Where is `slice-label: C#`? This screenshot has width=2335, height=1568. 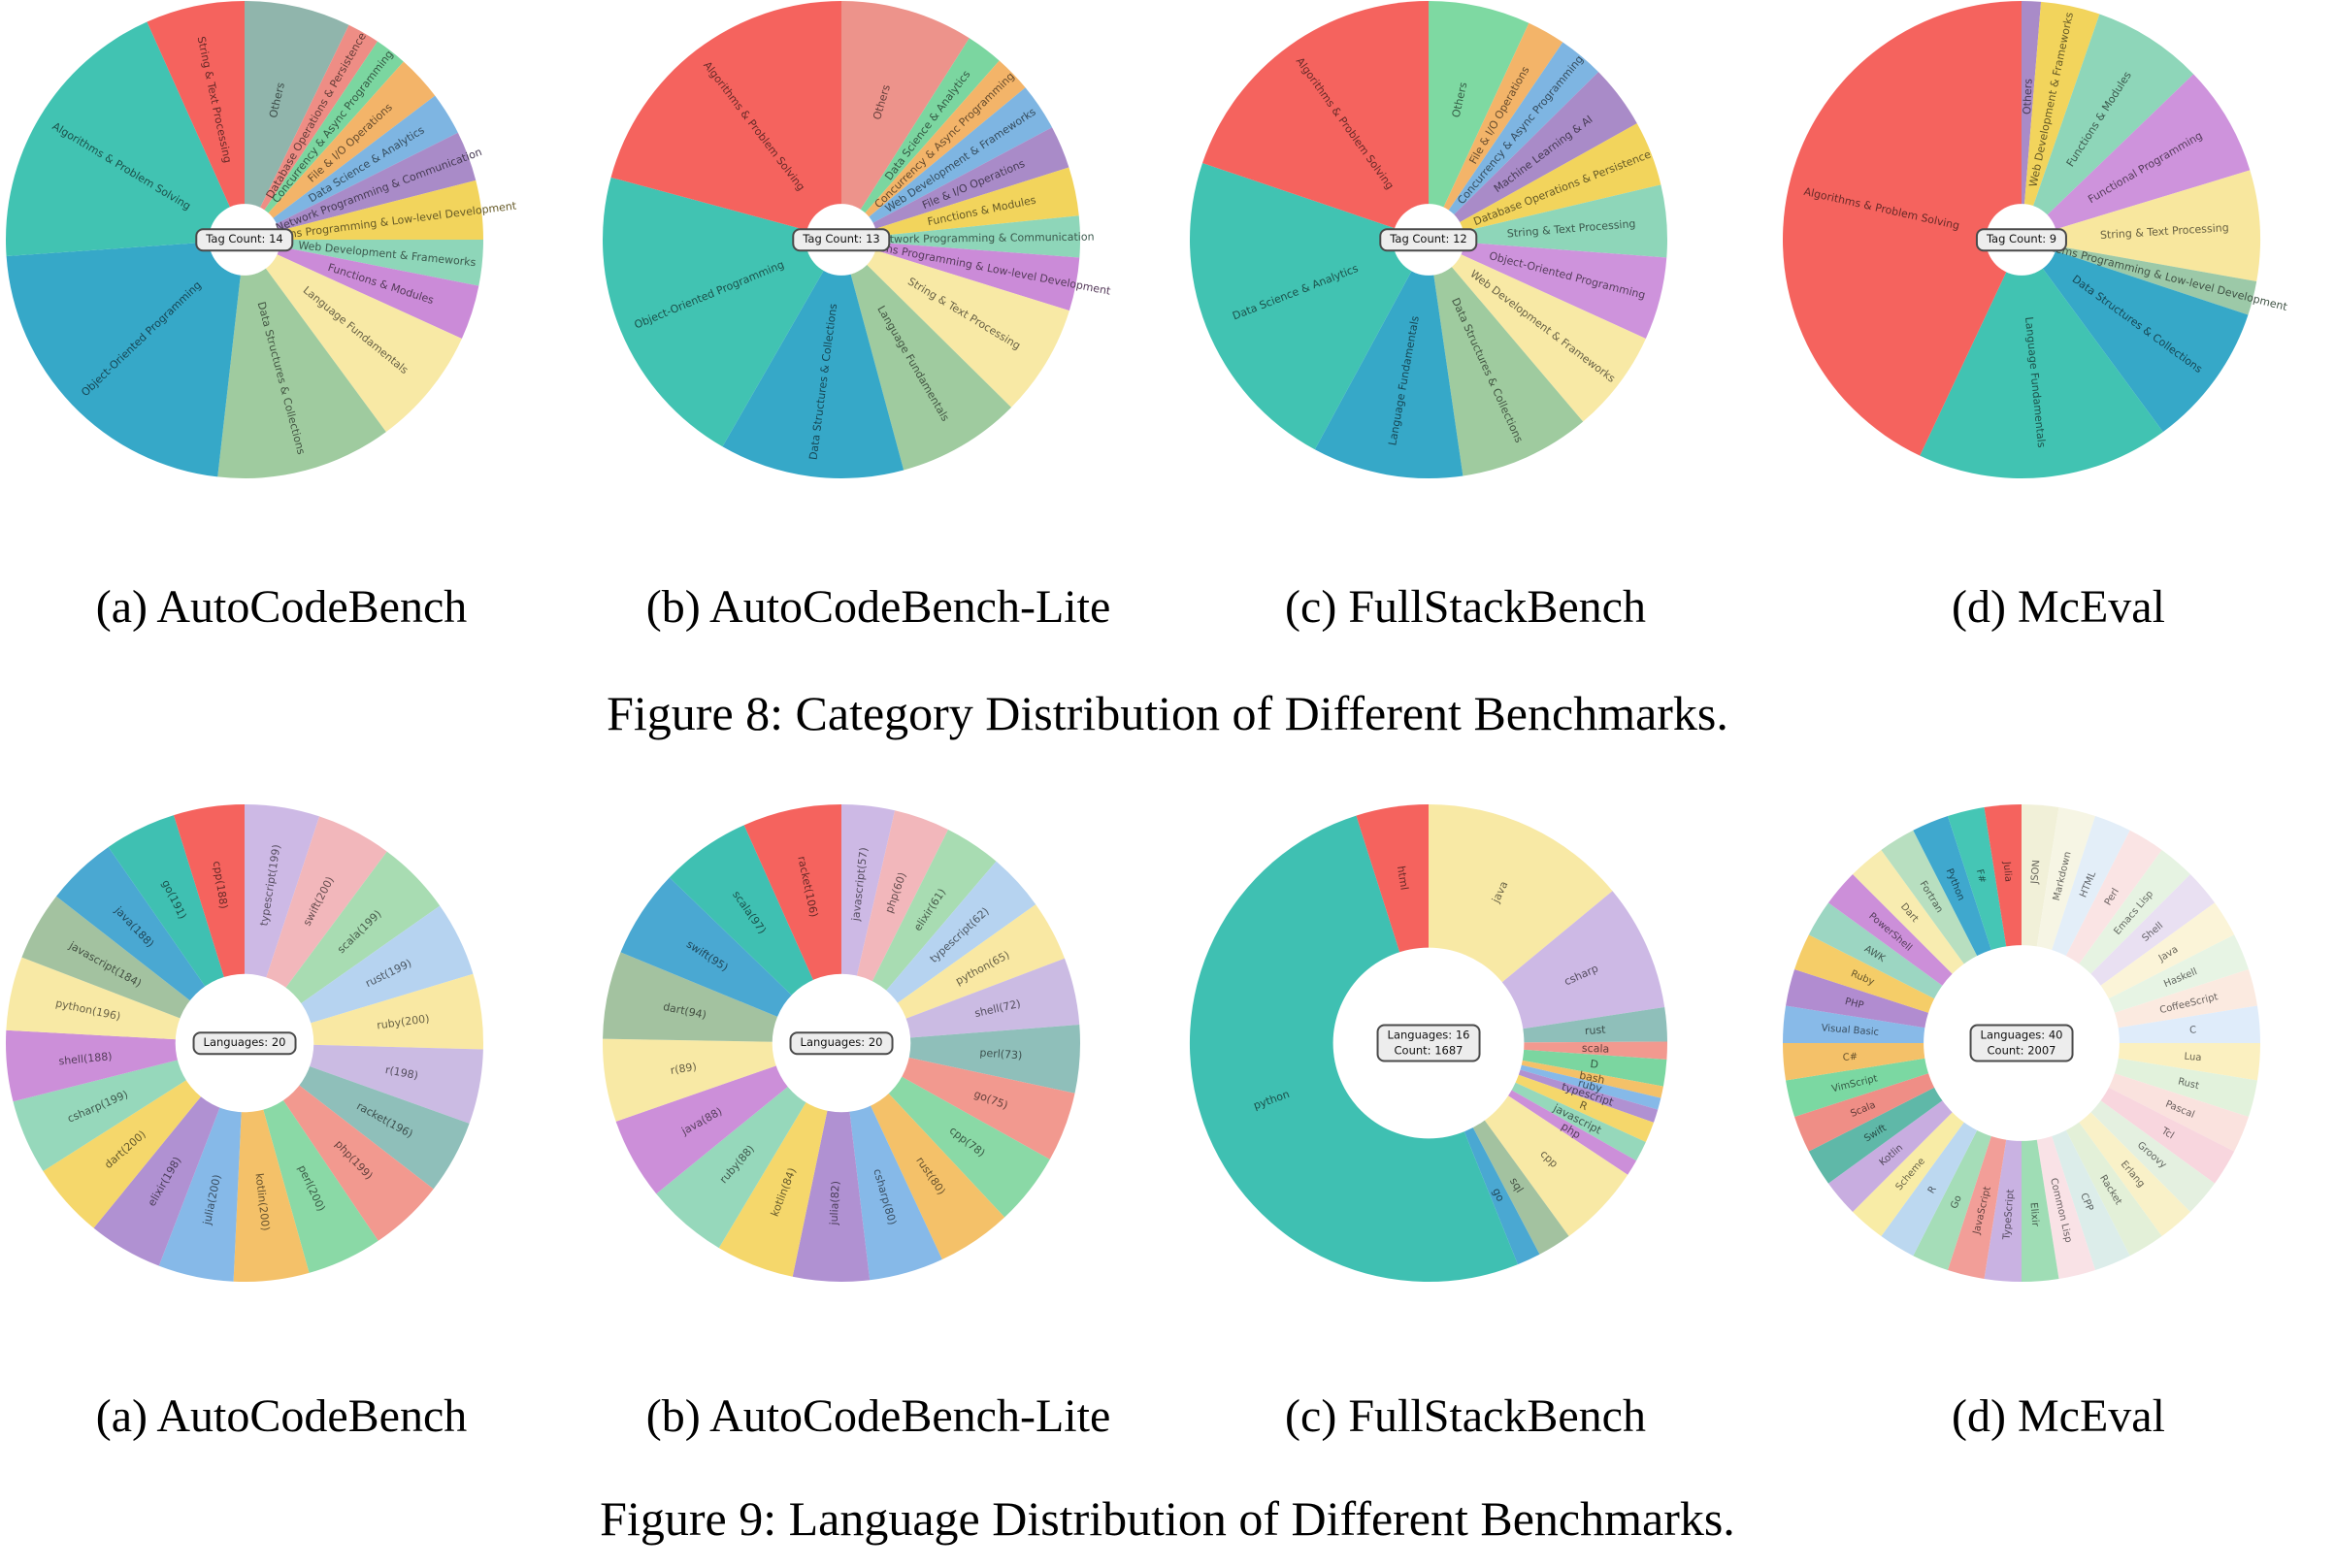
slice-label: C# is located at coordinates (1850, 1057).